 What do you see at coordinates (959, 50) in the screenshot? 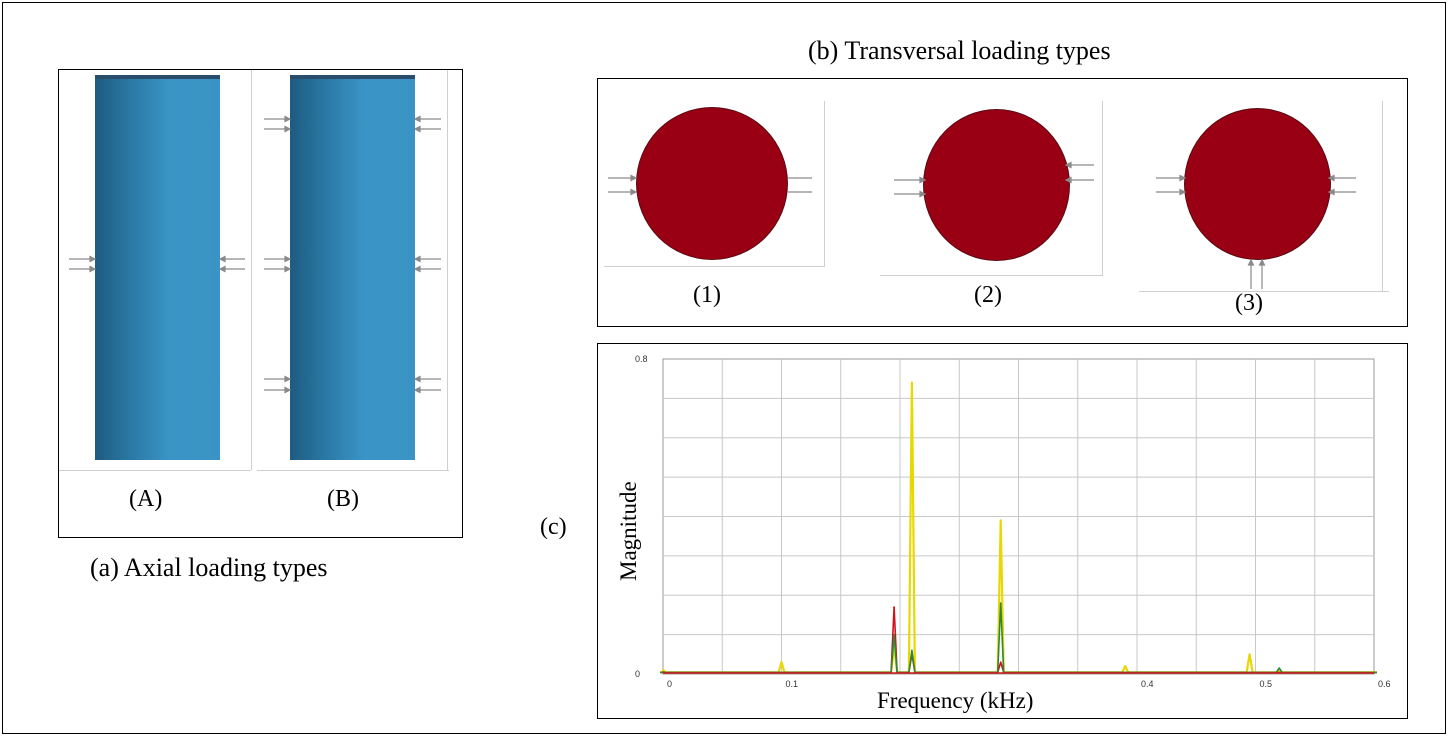
I see `panel-b-title: (b) Transversal loading types` at bounding box center [959, 50].